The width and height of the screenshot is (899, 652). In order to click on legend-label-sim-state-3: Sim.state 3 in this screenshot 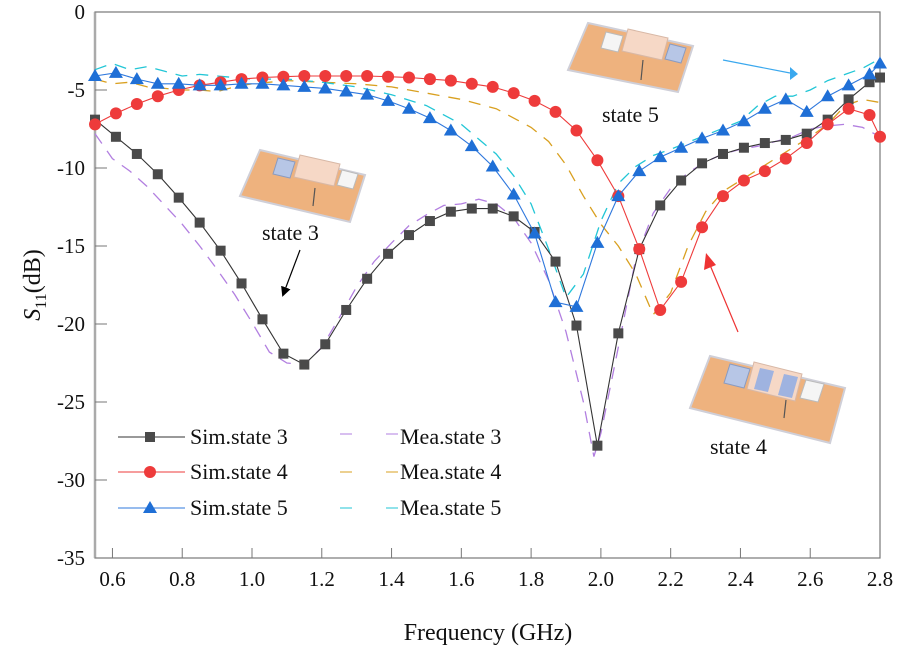, I will do `click(239, 436)`.